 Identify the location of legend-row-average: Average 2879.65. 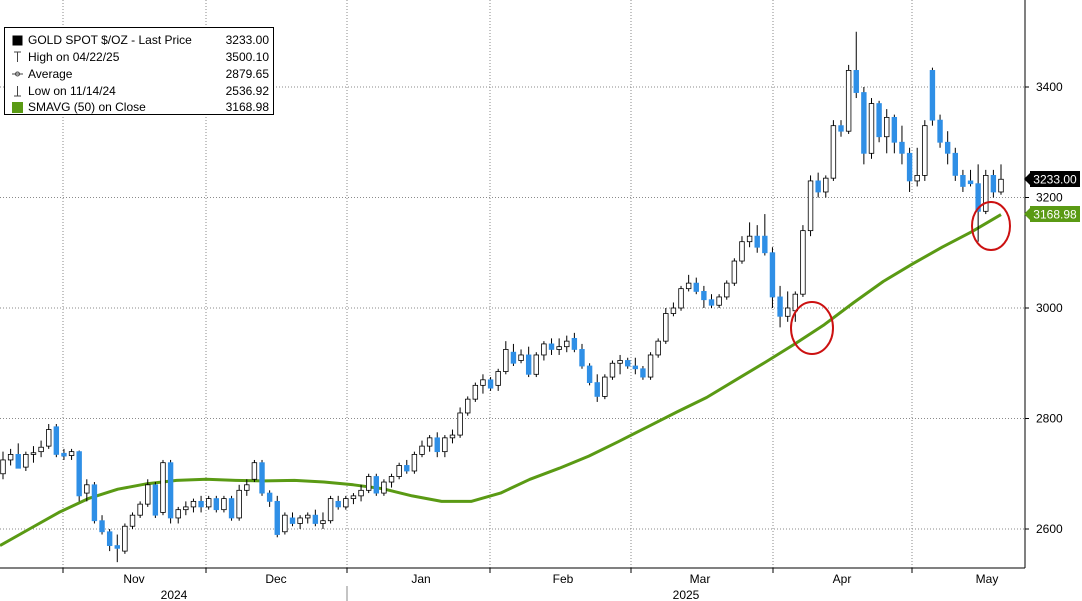
(140, 74).